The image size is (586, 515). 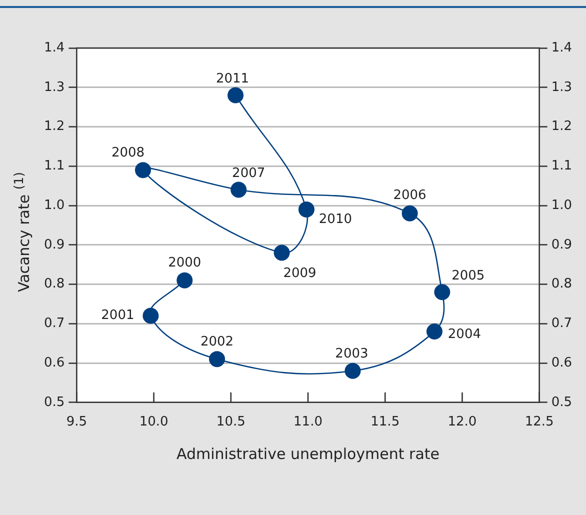 What do you see at coordinates (54, 48) in the screenshot?
I see `y-tick-label: 1.4` at bounding box center [54, 48].